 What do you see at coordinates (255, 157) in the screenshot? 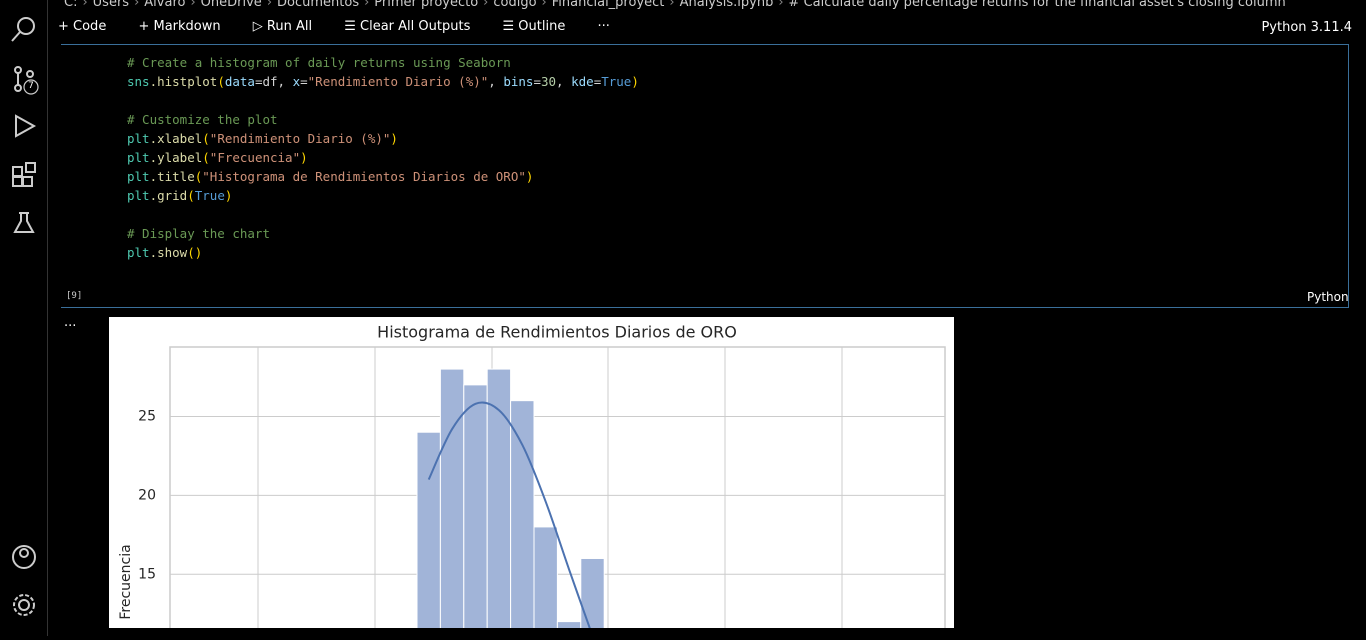
I see `code-token: "Frecuencia"` at bounding box center [255, 157].